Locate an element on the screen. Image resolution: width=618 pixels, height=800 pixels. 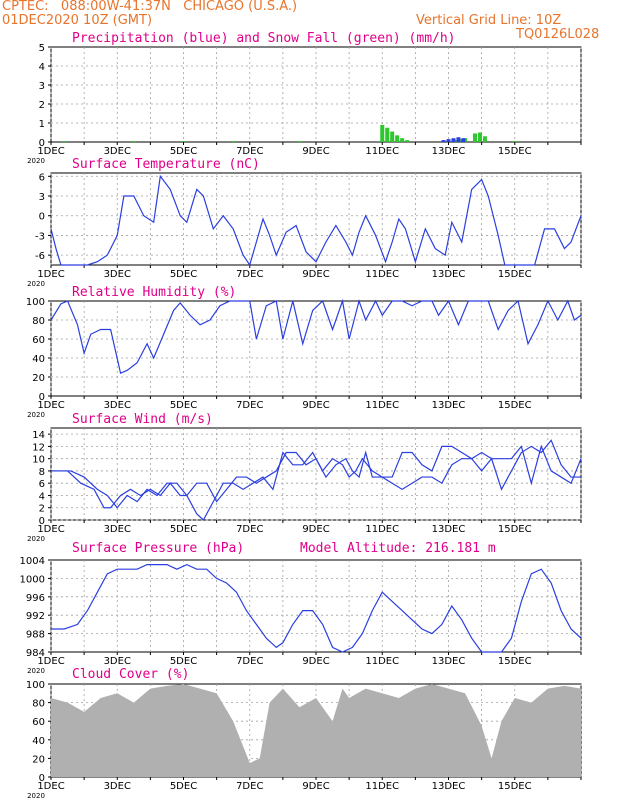
y-tick-label: 4 is located at coordinates (42, 496).